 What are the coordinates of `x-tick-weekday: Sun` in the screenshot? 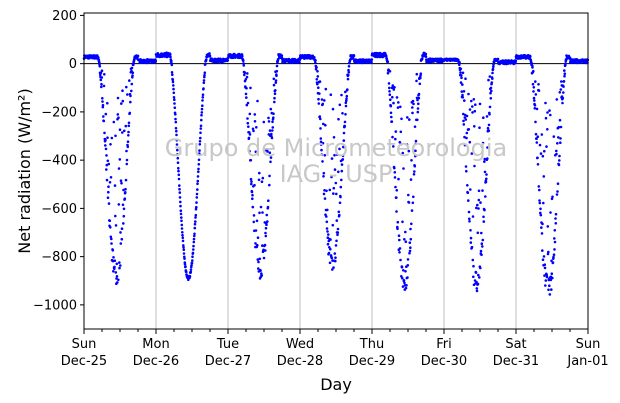 It's located at (84, 344).